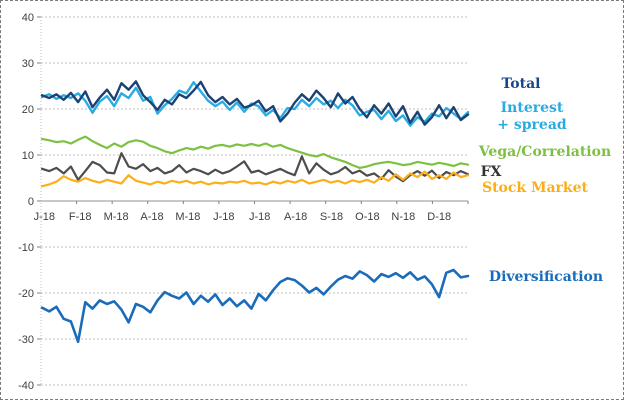  I want to click on series-line-total, so click(255, 103).